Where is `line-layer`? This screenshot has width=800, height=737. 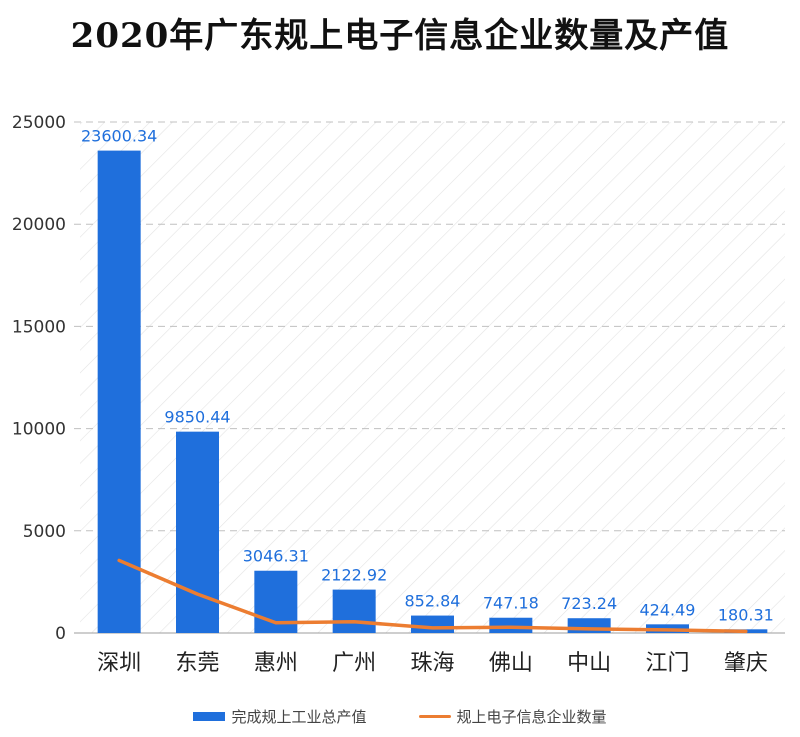
line-layer is located at coordinates (432, 596).